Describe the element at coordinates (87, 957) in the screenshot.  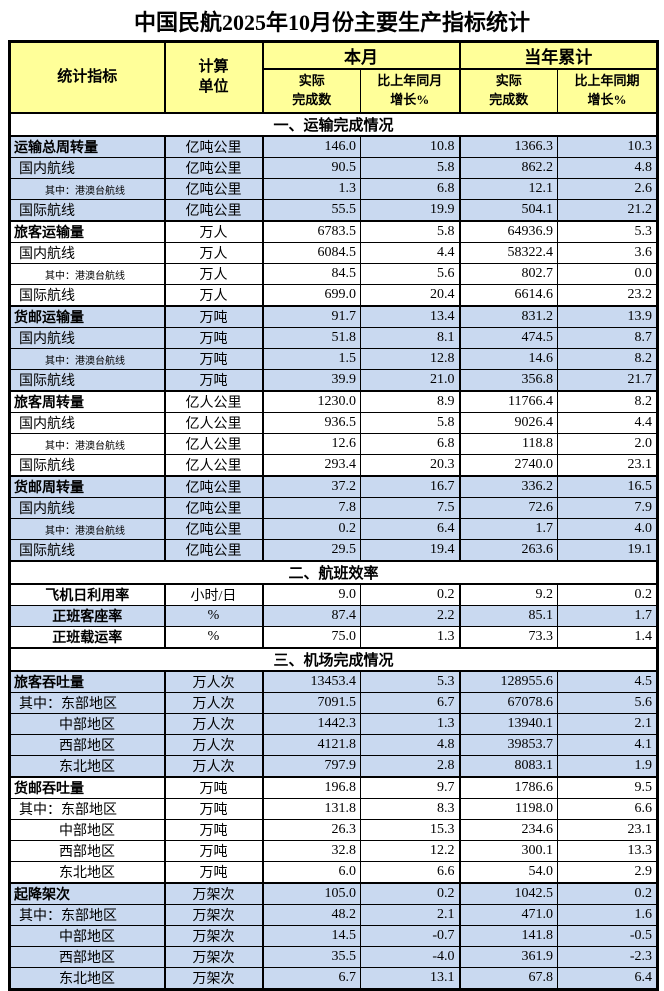
I see `indicator-label: 西部地区` at that location.